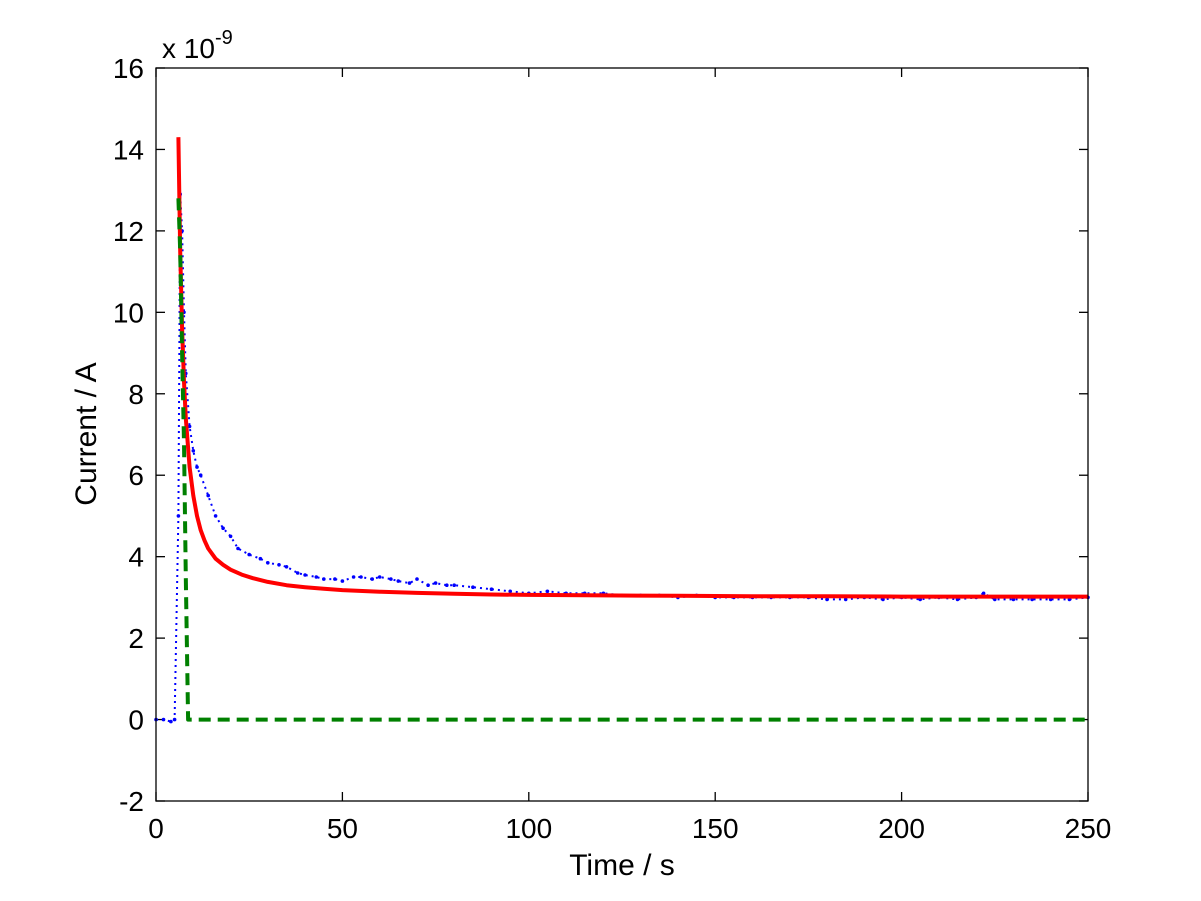 The image size is (1201, 901). I want to click on x-tick-label: 150, so click(715, 828).